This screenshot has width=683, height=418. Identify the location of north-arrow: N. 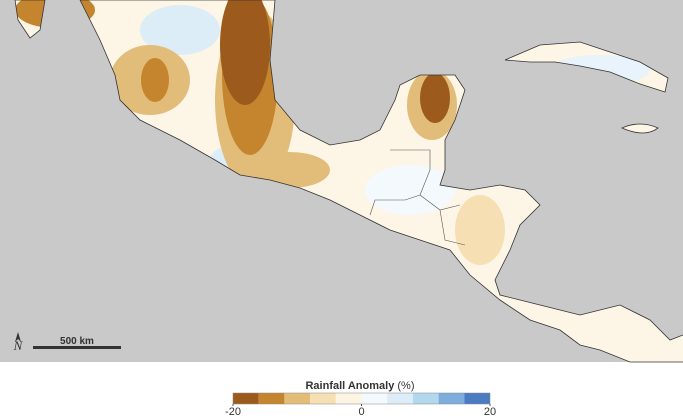
(18, 342).